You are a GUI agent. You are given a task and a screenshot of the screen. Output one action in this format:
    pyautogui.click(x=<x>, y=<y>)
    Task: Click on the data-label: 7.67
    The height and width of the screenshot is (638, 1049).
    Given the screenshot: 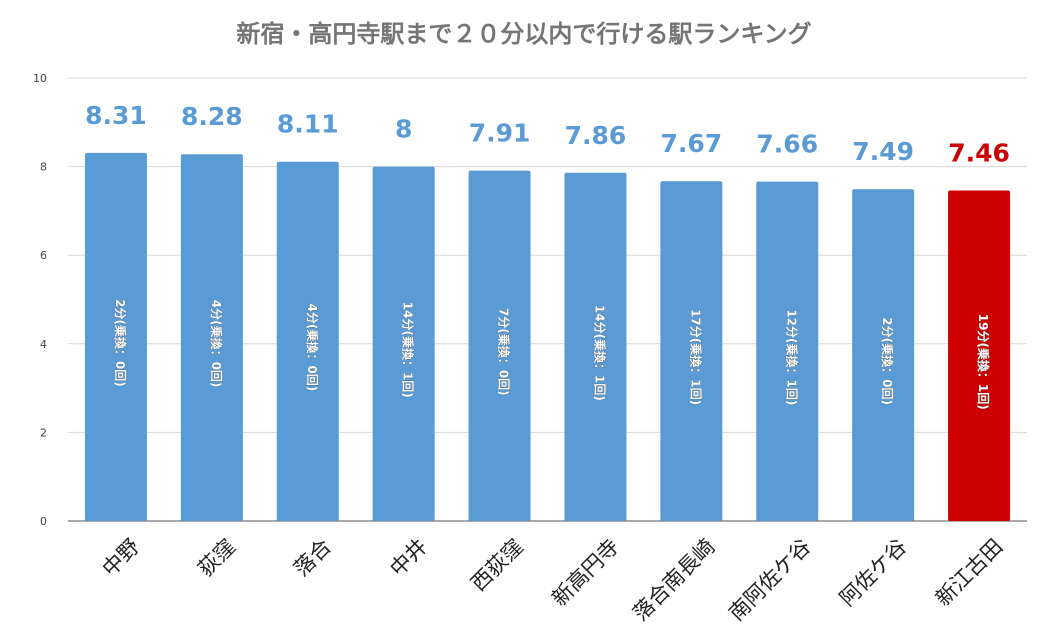 What is the action you would take?
    pyautogui.click(x=692, y=143)
    